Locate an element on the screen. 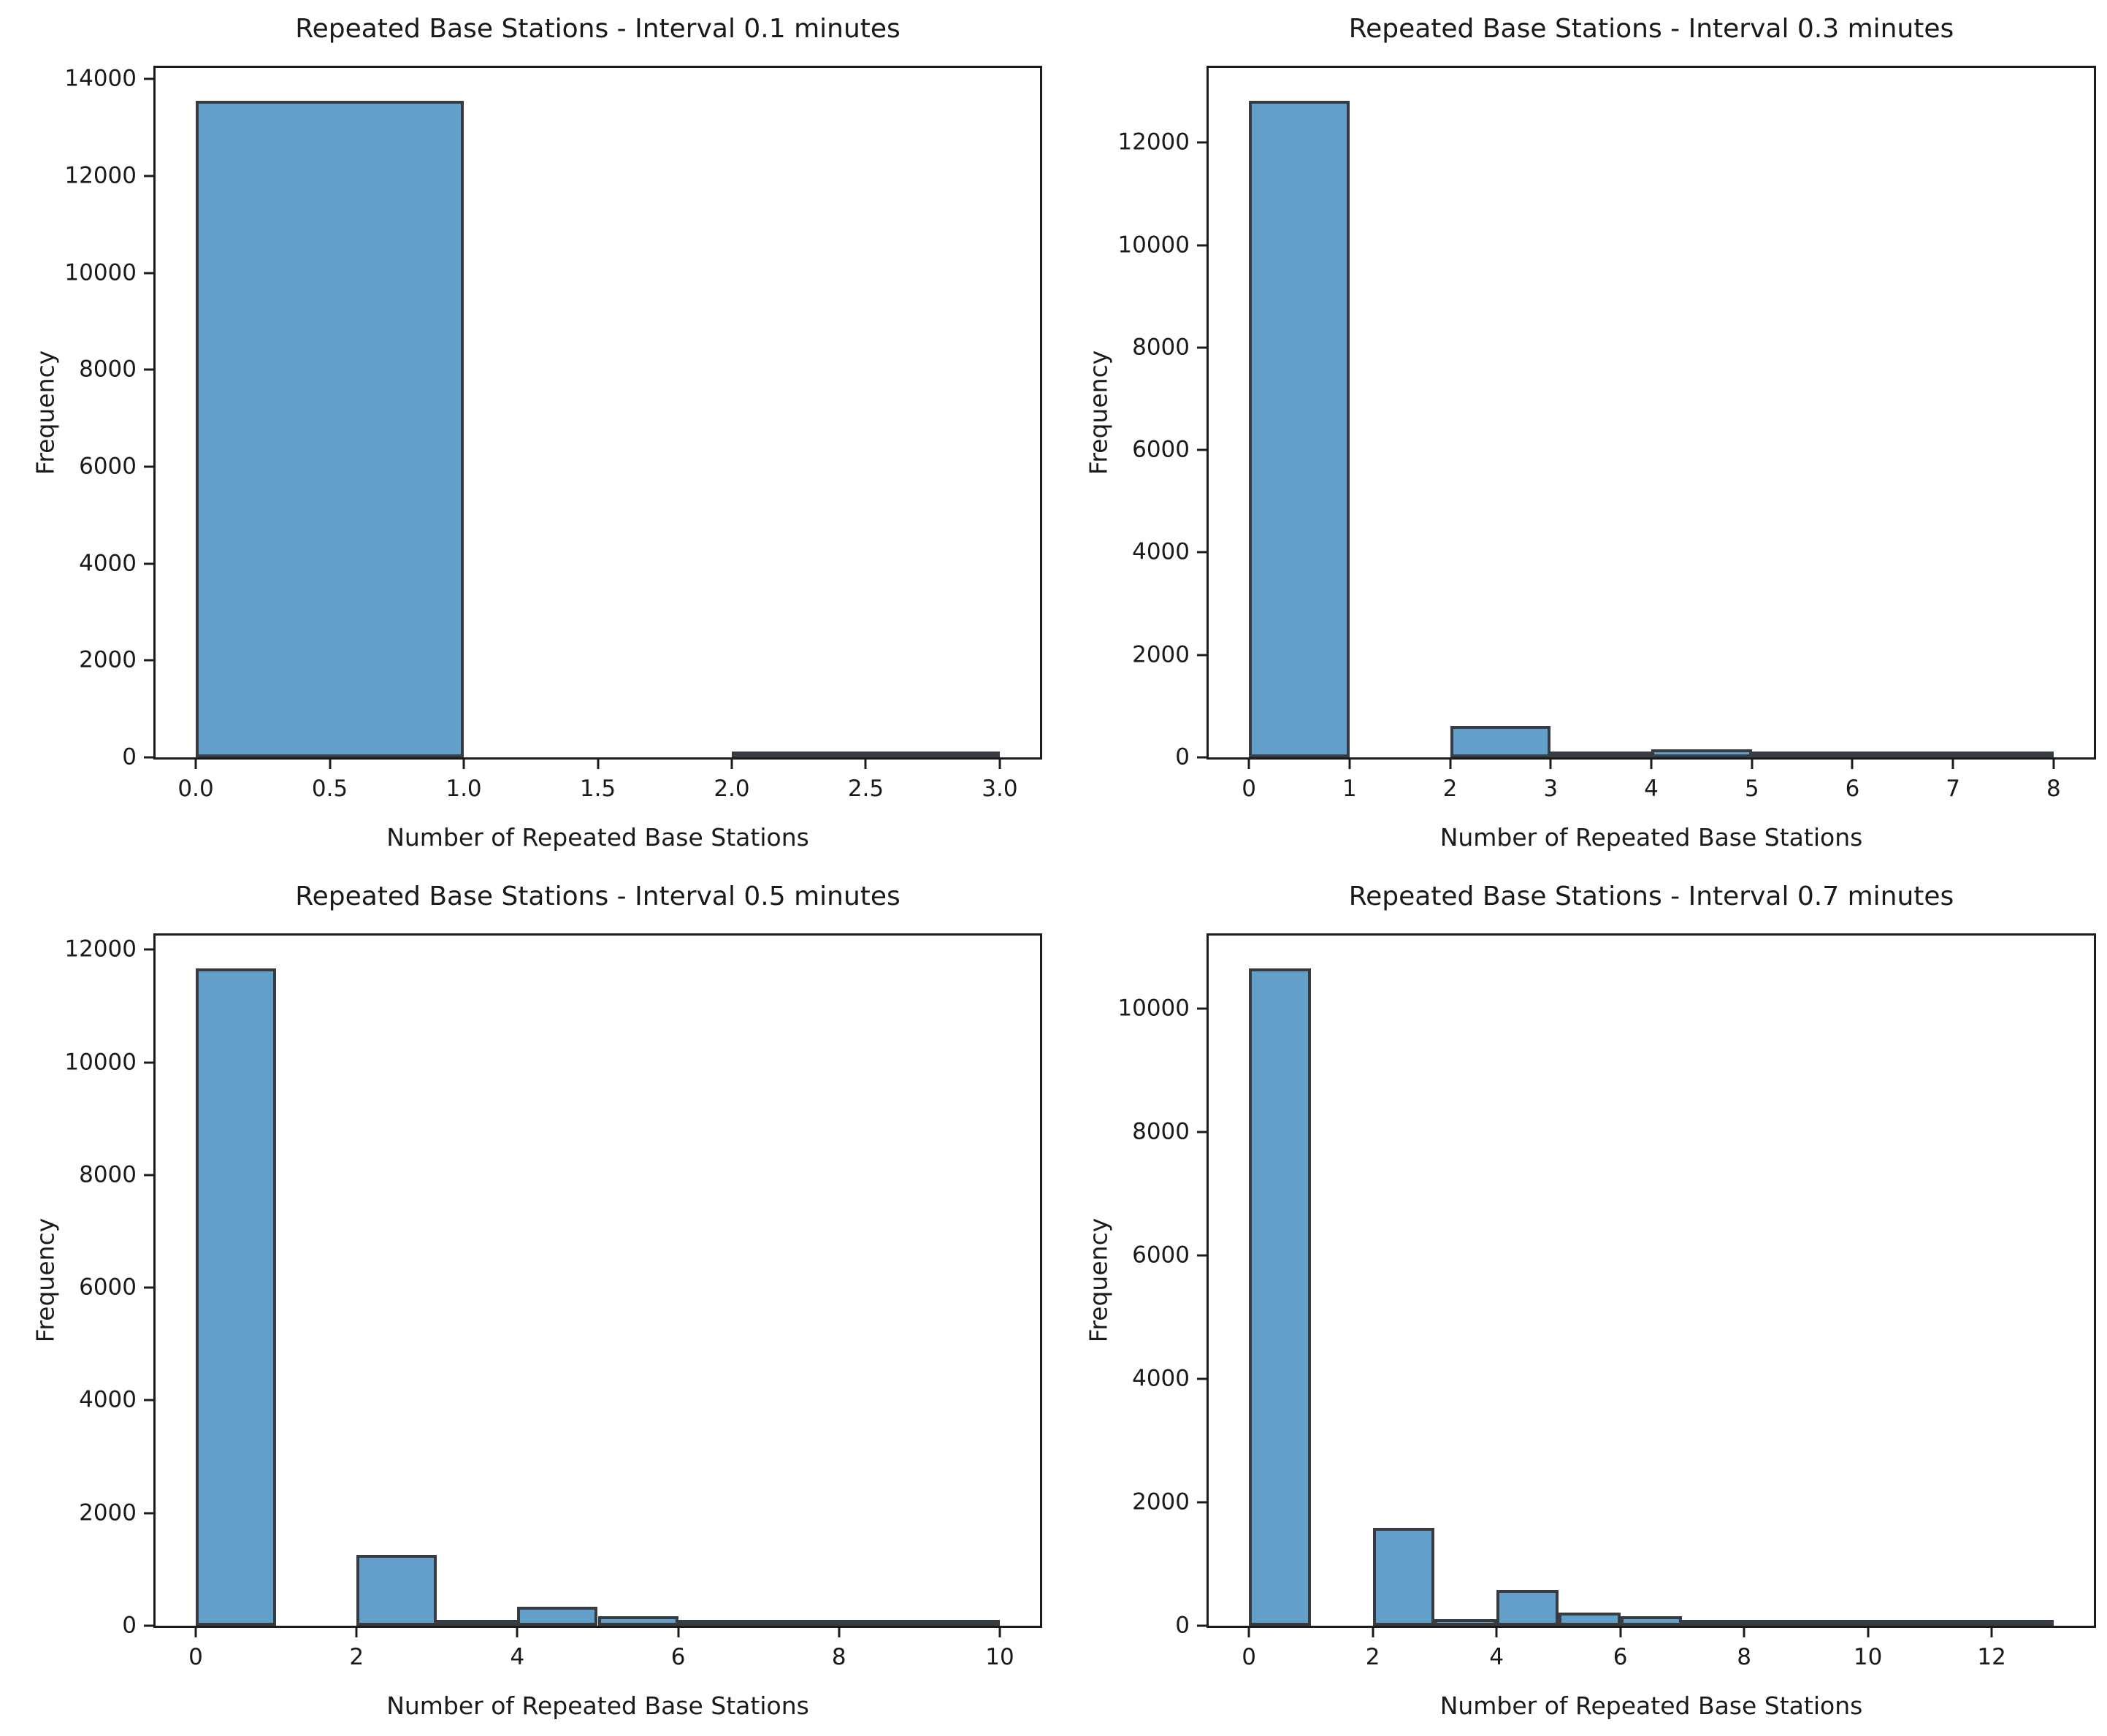  y-tick-label: 14000 is located at coordinates (101, 78).